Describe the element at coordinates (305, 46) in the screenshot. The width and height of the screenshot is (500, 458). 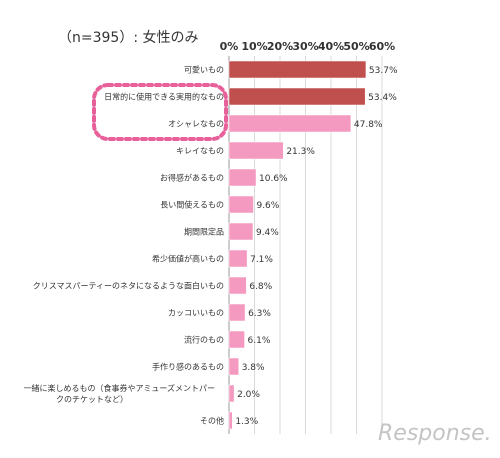
I see `x-tick-label: 30%` at that location.